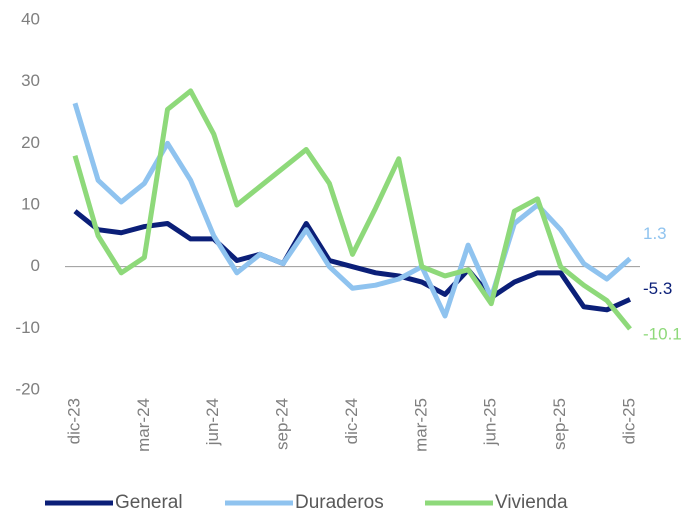 The width and height of the screenshot is (694, 519). I want to click on y-tick-label: -20, so click(27, 388).